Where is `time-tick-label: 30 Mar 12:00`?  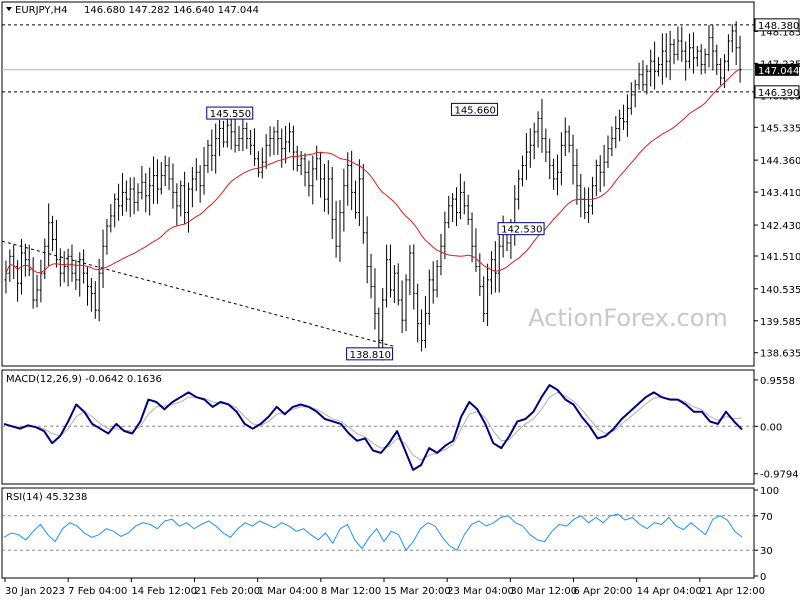
time-tick-label: 30 Mar 12:00 is located at coordinates (543, 591).